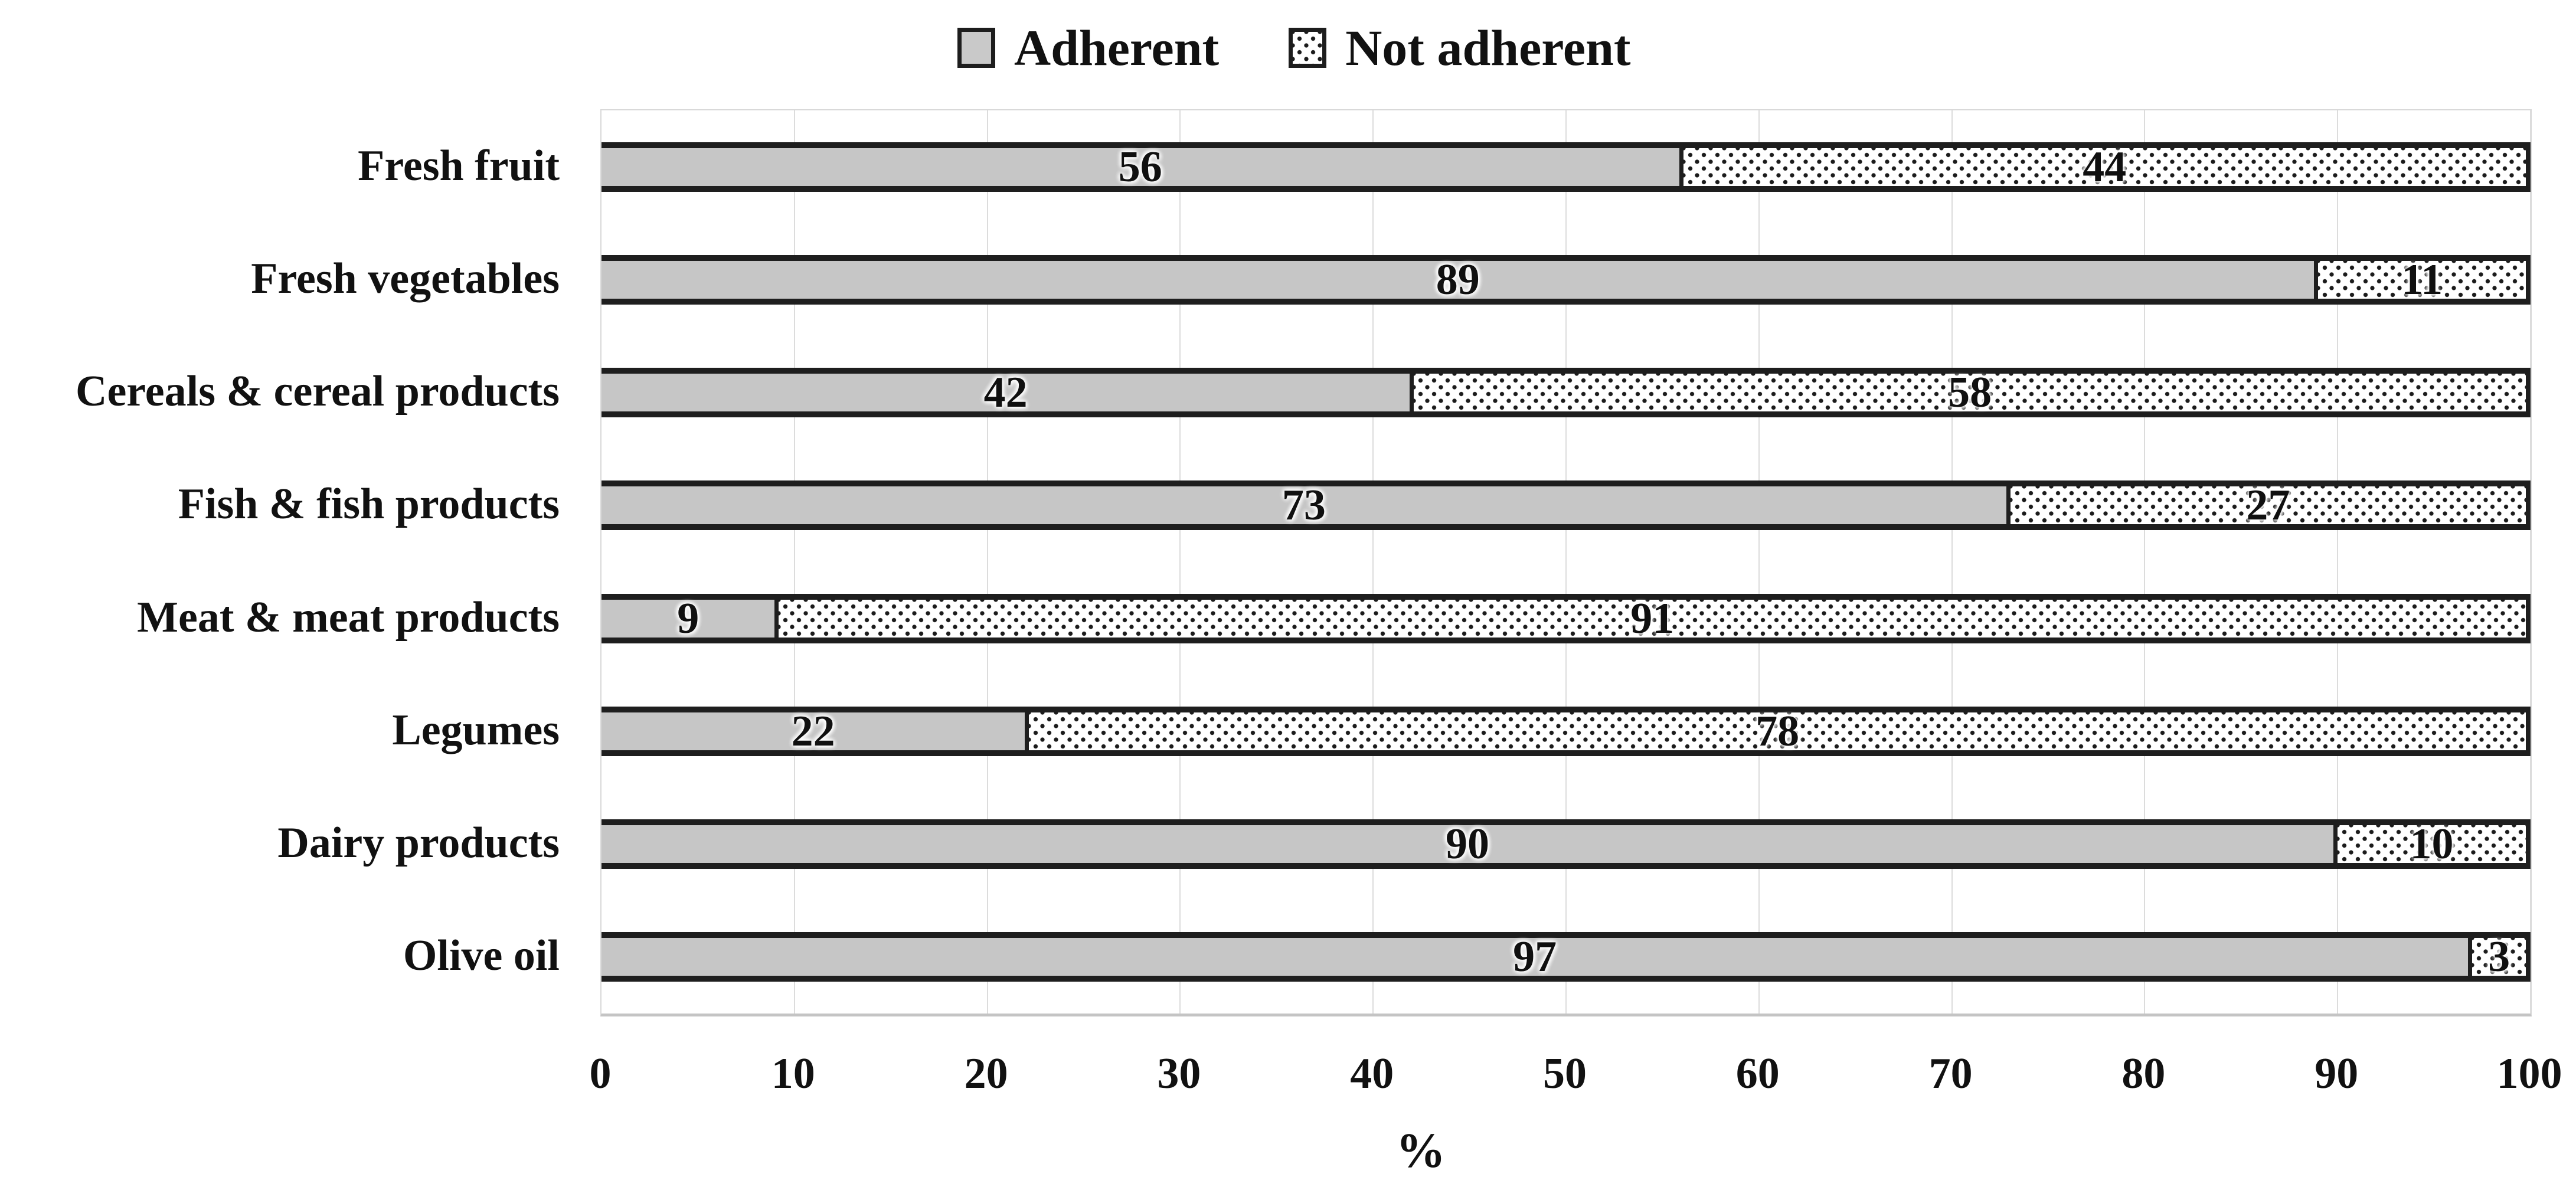 The image size is (2576, 1203). I want to click on segment-adherent: 22, so click(813, 731).